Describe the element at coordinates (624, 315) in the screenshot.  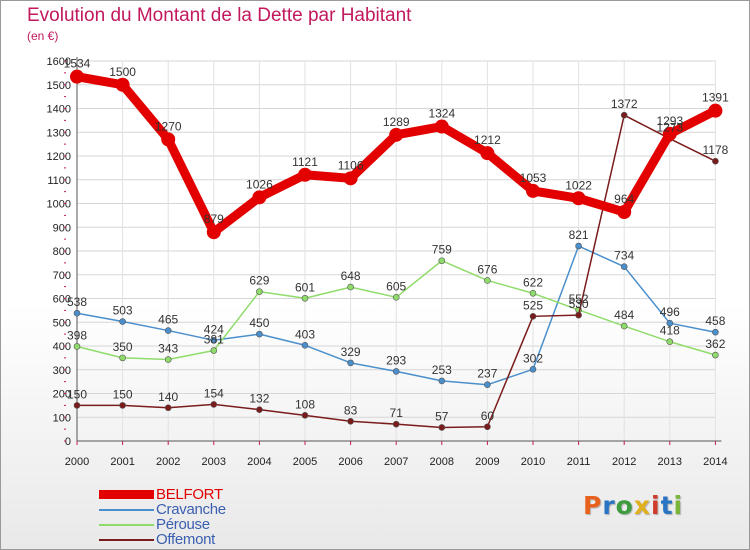
I see `data-label-p-rouse: 484` at that location.